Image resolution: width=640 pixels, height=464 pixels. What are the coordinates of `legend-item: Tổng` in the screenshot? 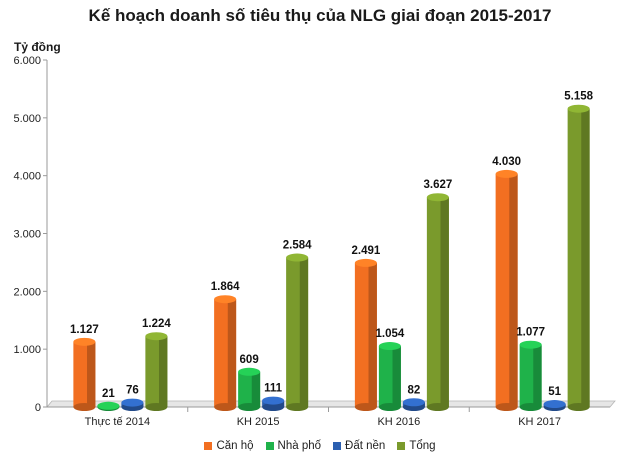 It's located at (416, 446).